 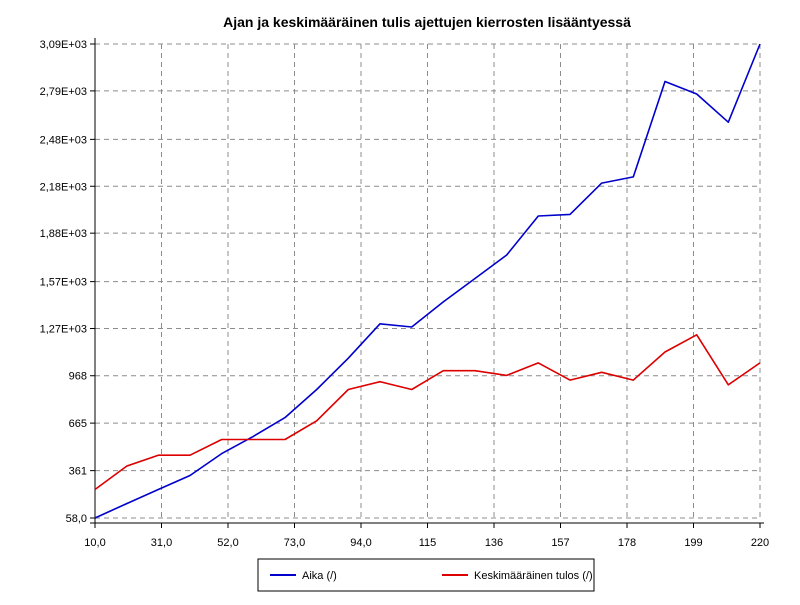 I want to click on legend-label-1: Aika (/), so click(x=319, y=576).